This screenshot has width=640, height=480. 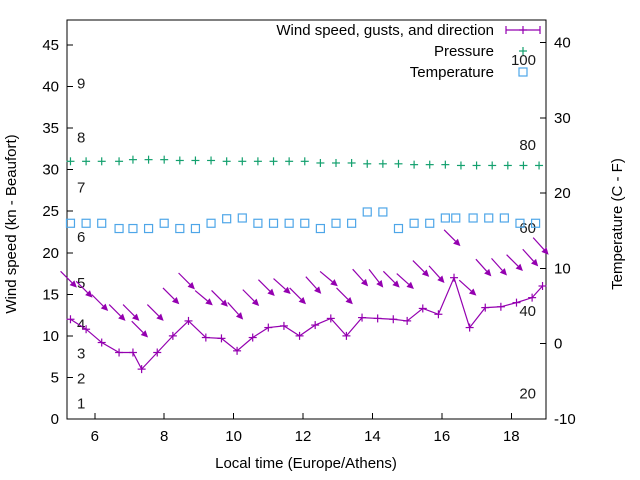 I want to click on left-tick-label: 20, so click(x=50, y=253).